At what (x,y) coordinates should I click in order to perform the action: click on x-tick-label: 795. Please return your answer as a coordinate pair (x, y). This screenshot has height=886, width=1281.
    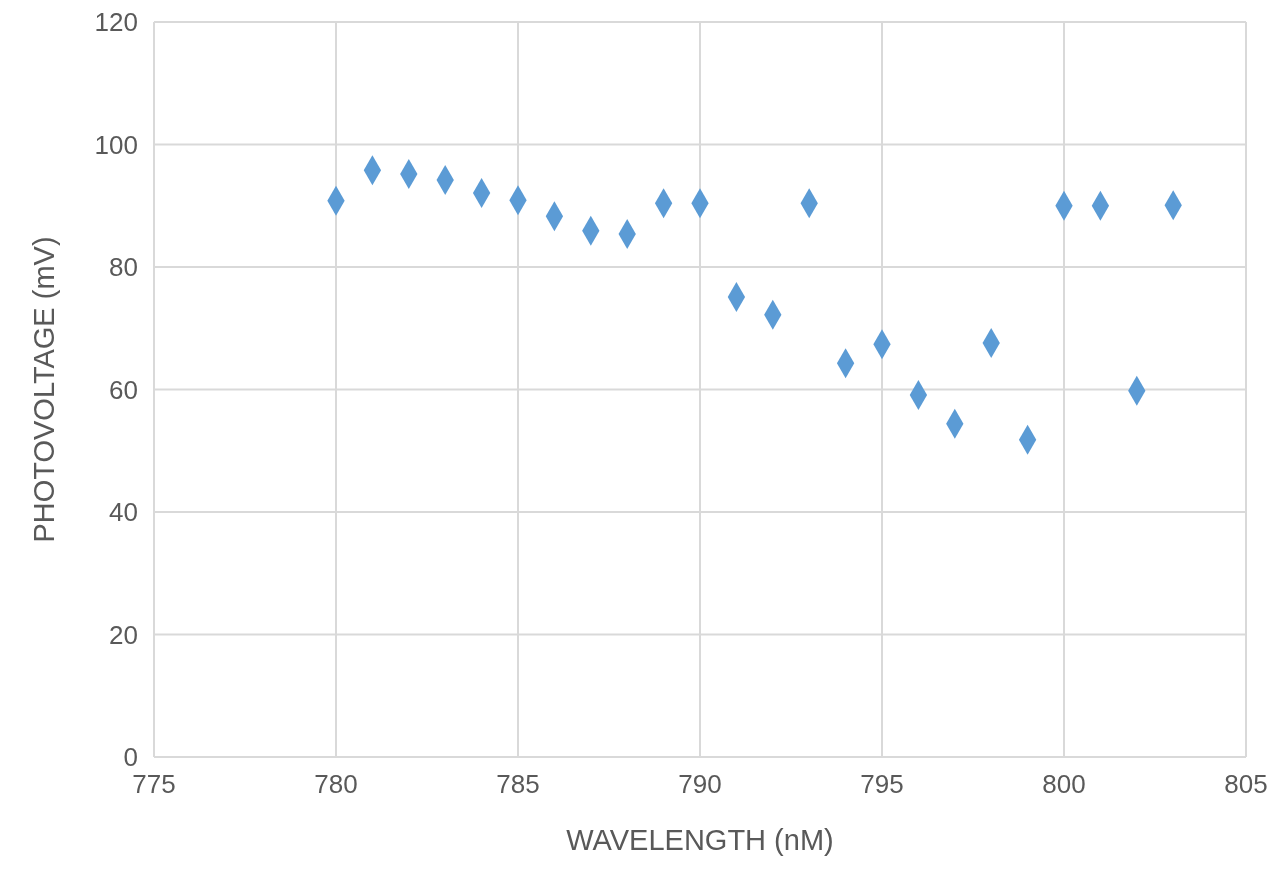
    Looking at the image, I should click on (882, 784).